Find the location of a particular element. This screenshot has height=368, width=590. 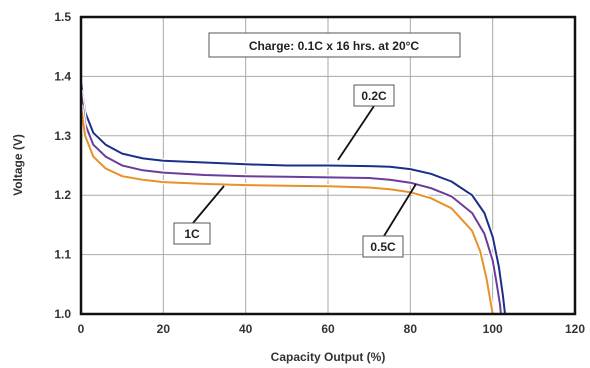

y-tick-label: 1.1 is located at coordinates (62, 255).